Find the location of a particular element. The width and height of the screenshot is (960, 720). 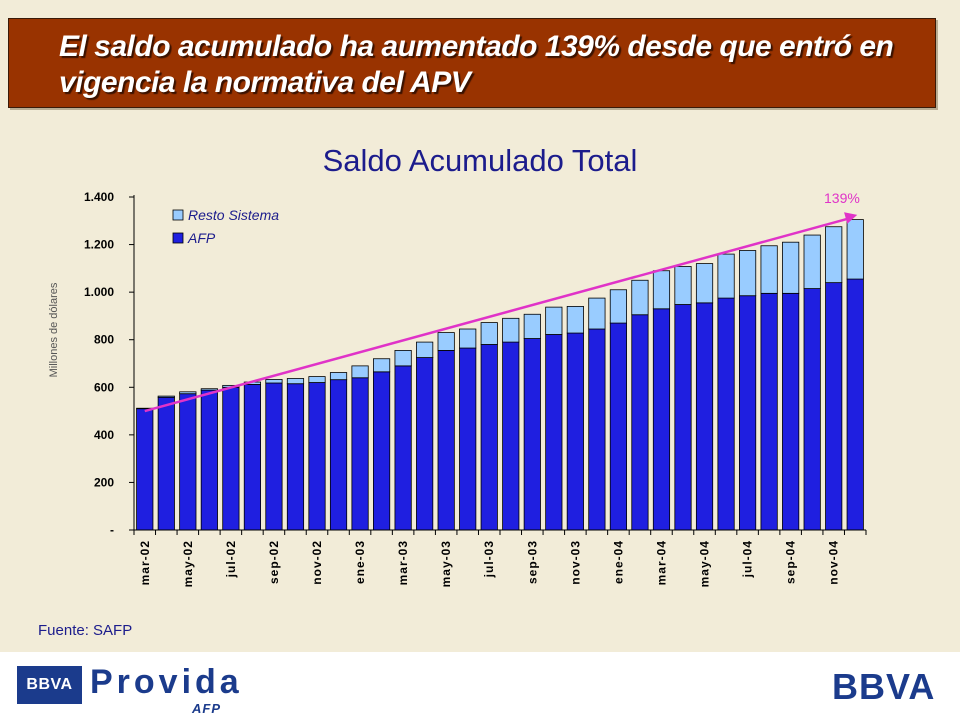

x-tick-label-mar-02: mar-02 is located at coordinates (145, 562).